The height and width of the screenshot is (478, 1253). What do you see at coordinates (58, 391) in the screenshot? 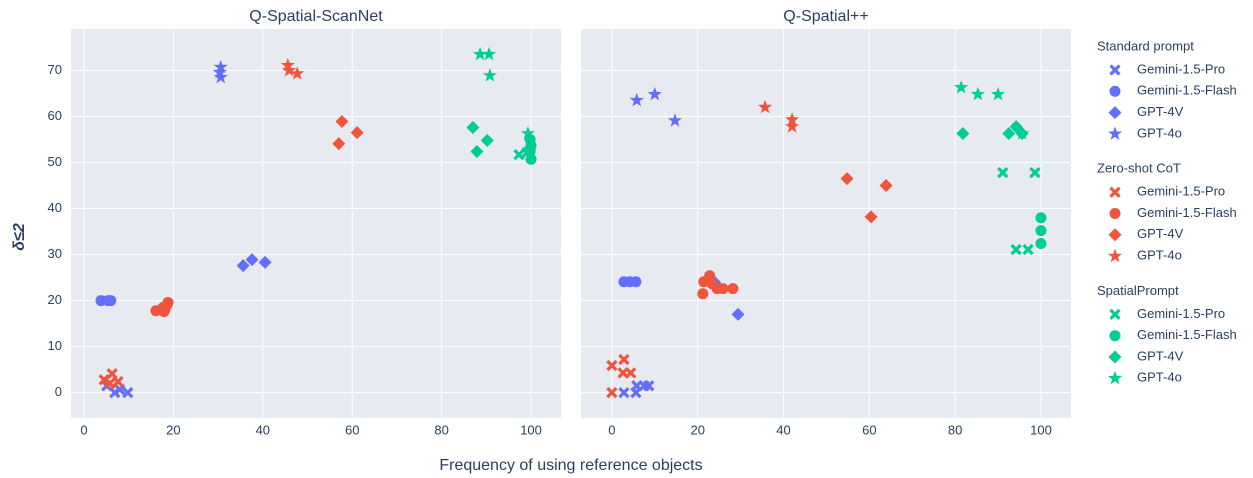
I see `y-tick-label: 0` at bounding box center [58, 391].